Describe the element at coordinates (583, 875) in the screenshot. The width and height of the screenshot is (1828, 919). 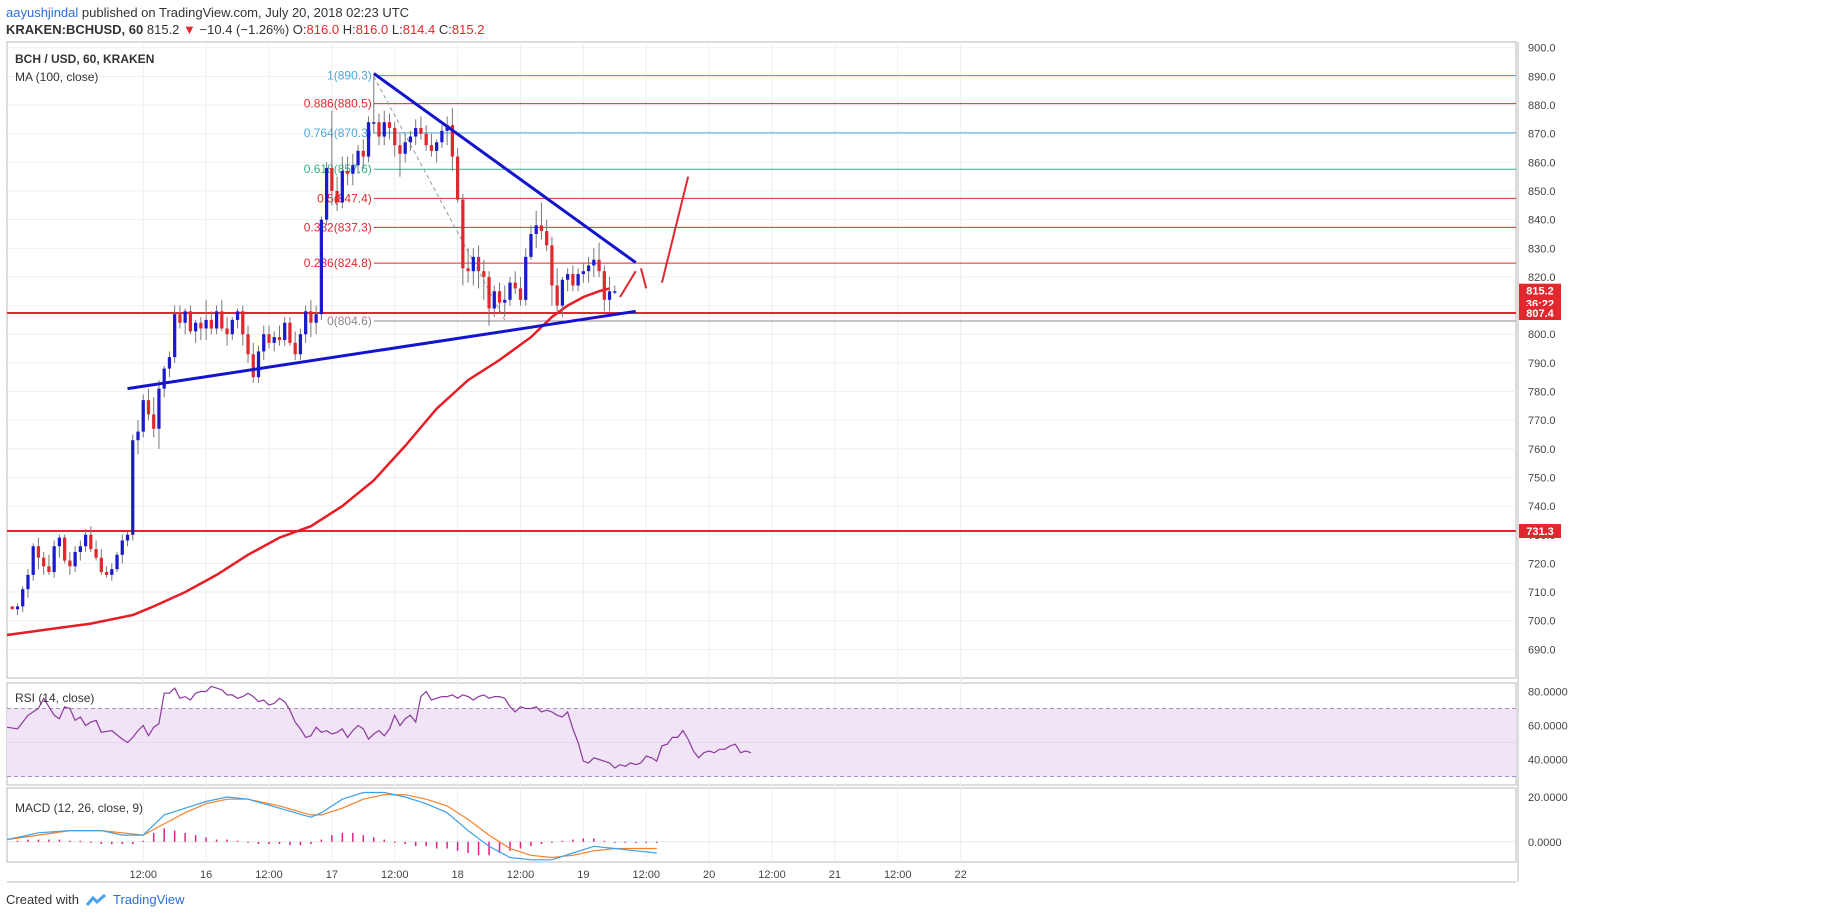
I see `x-tick-label: 19` at that location.